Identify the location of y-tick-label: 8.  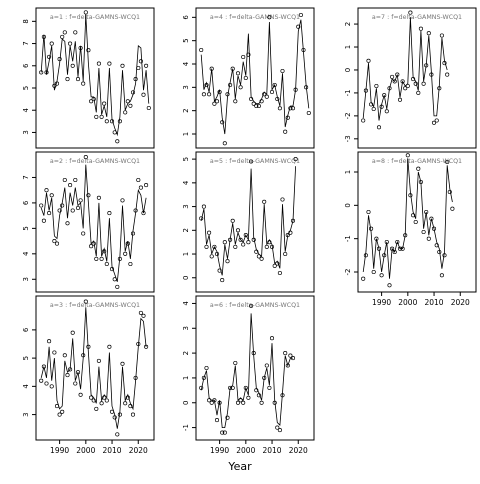
(26, 21).